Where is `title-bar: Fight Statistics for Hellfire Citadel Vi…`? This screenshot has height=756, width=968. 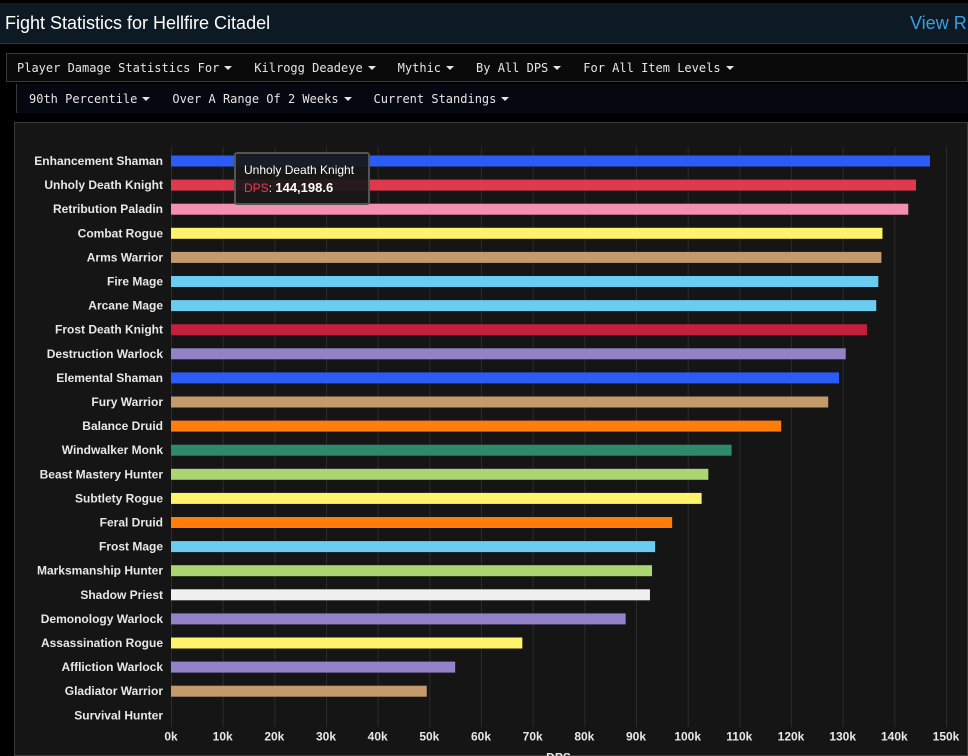 title-bar: Fight Statistics for Hellfire Citadel Vi… is located at coordinates (484, 22).